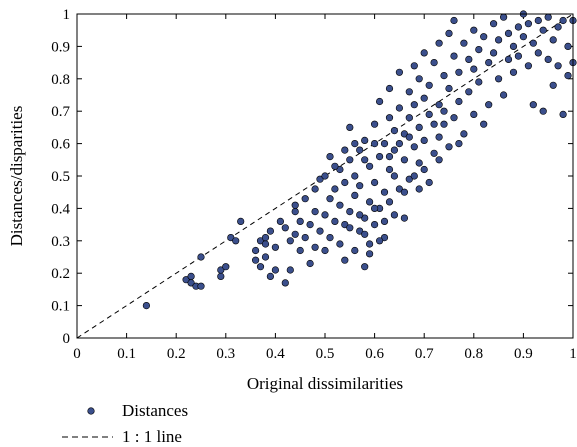 The image size is (577, 447). I want to click on y-tick-label: 0, so click(67, 339).